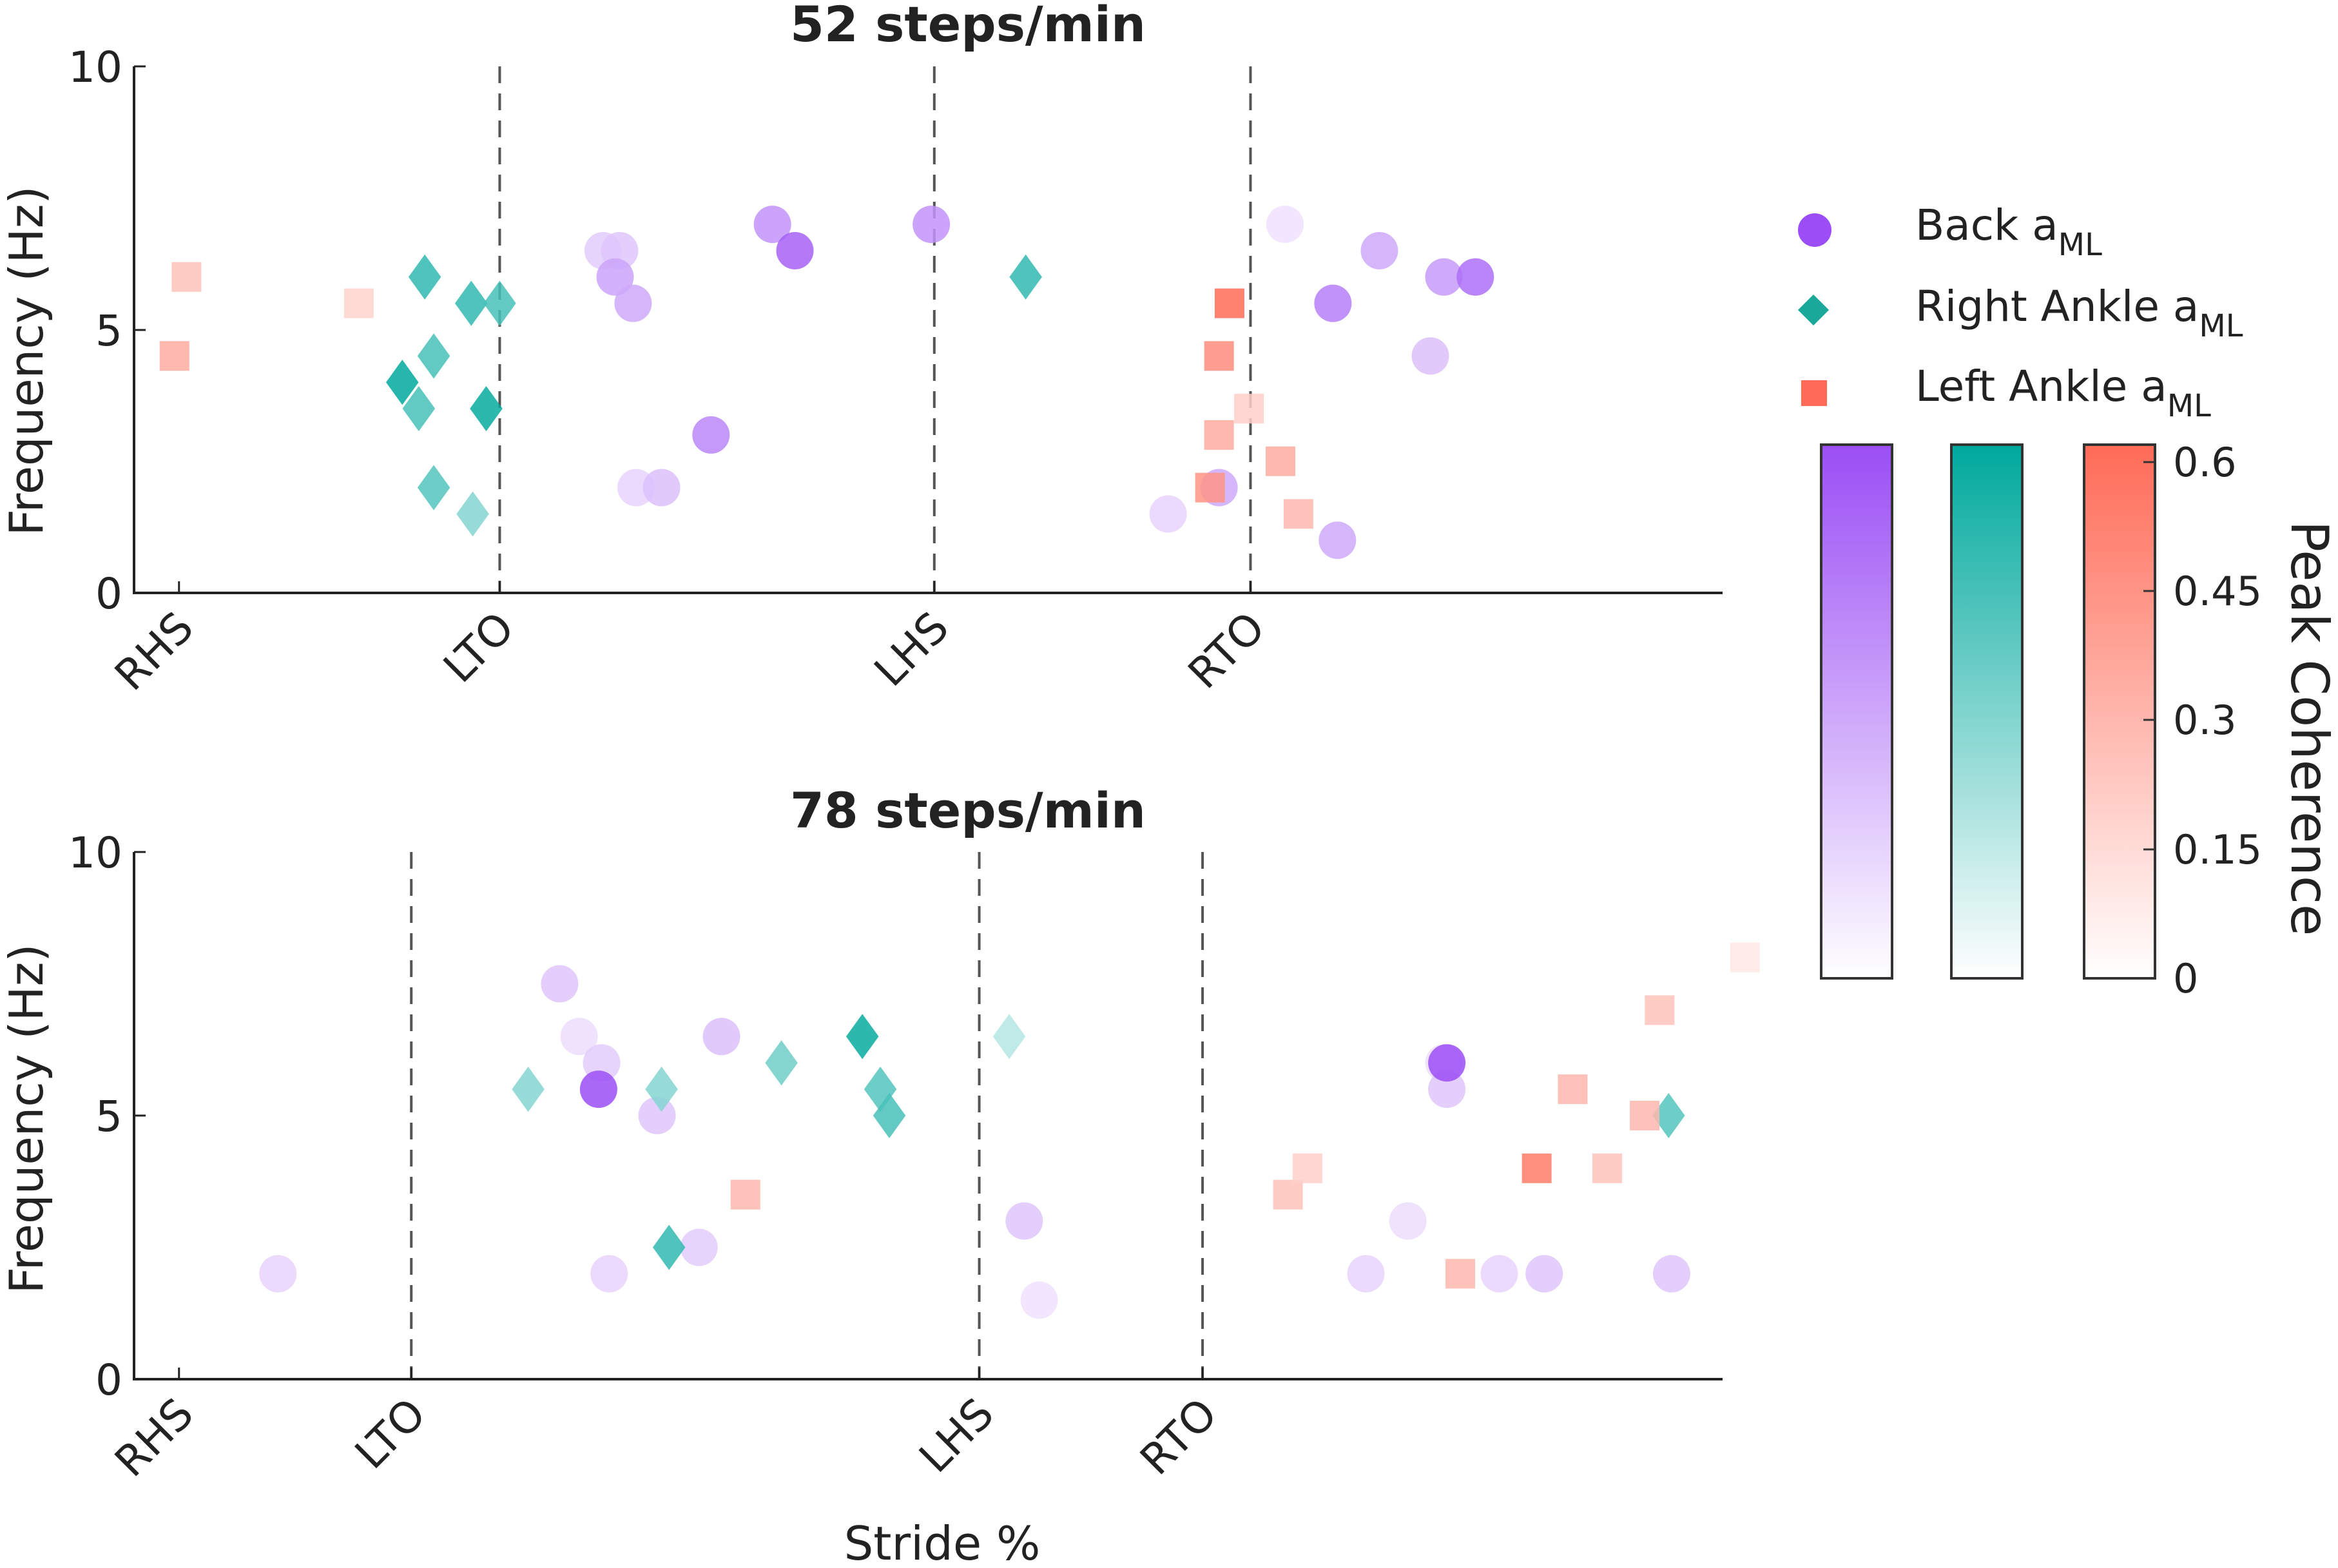 Image resolution: width=2338 pixels, height=1568 pixels. Describe the element at coordinates (390, 1433) in the screenshot. I see `panel-2-event-label-lto: LTO` at that location.